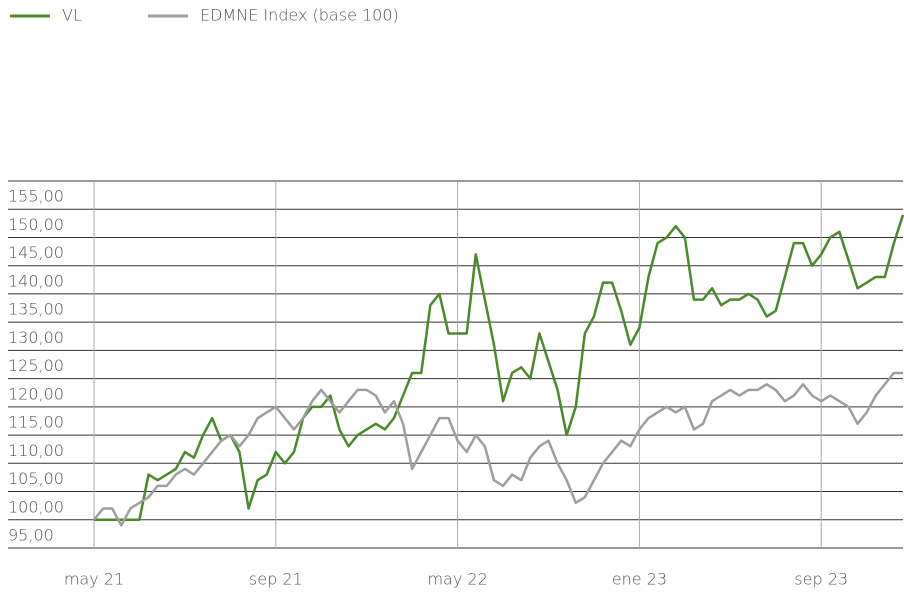 This screenshot has width=904, height=595. What do you see at coordinates (299, 15) in the screenshot?
I see `legend-label: EDMNE Index (base 100)` at bounding box center [299, 15].